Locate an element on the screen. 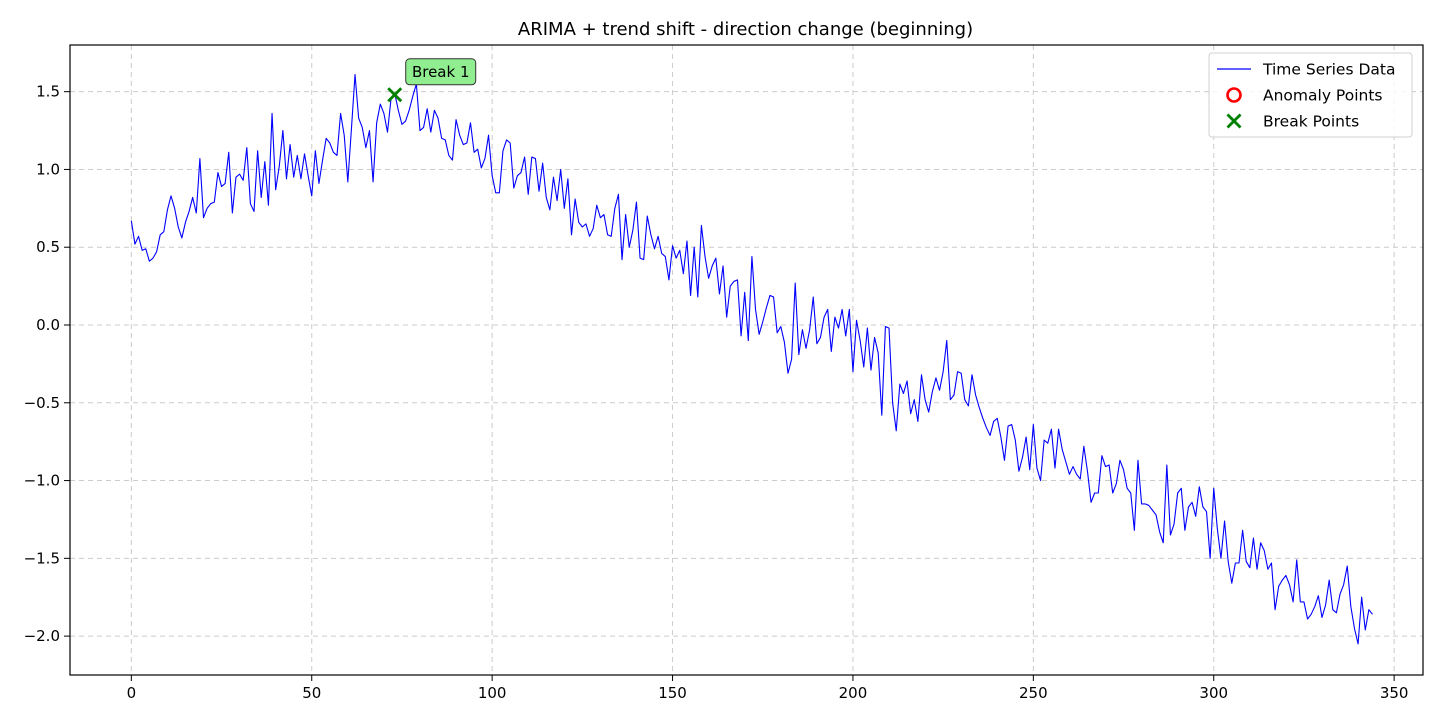  break-point-marker is located at coordinates (395, 95).